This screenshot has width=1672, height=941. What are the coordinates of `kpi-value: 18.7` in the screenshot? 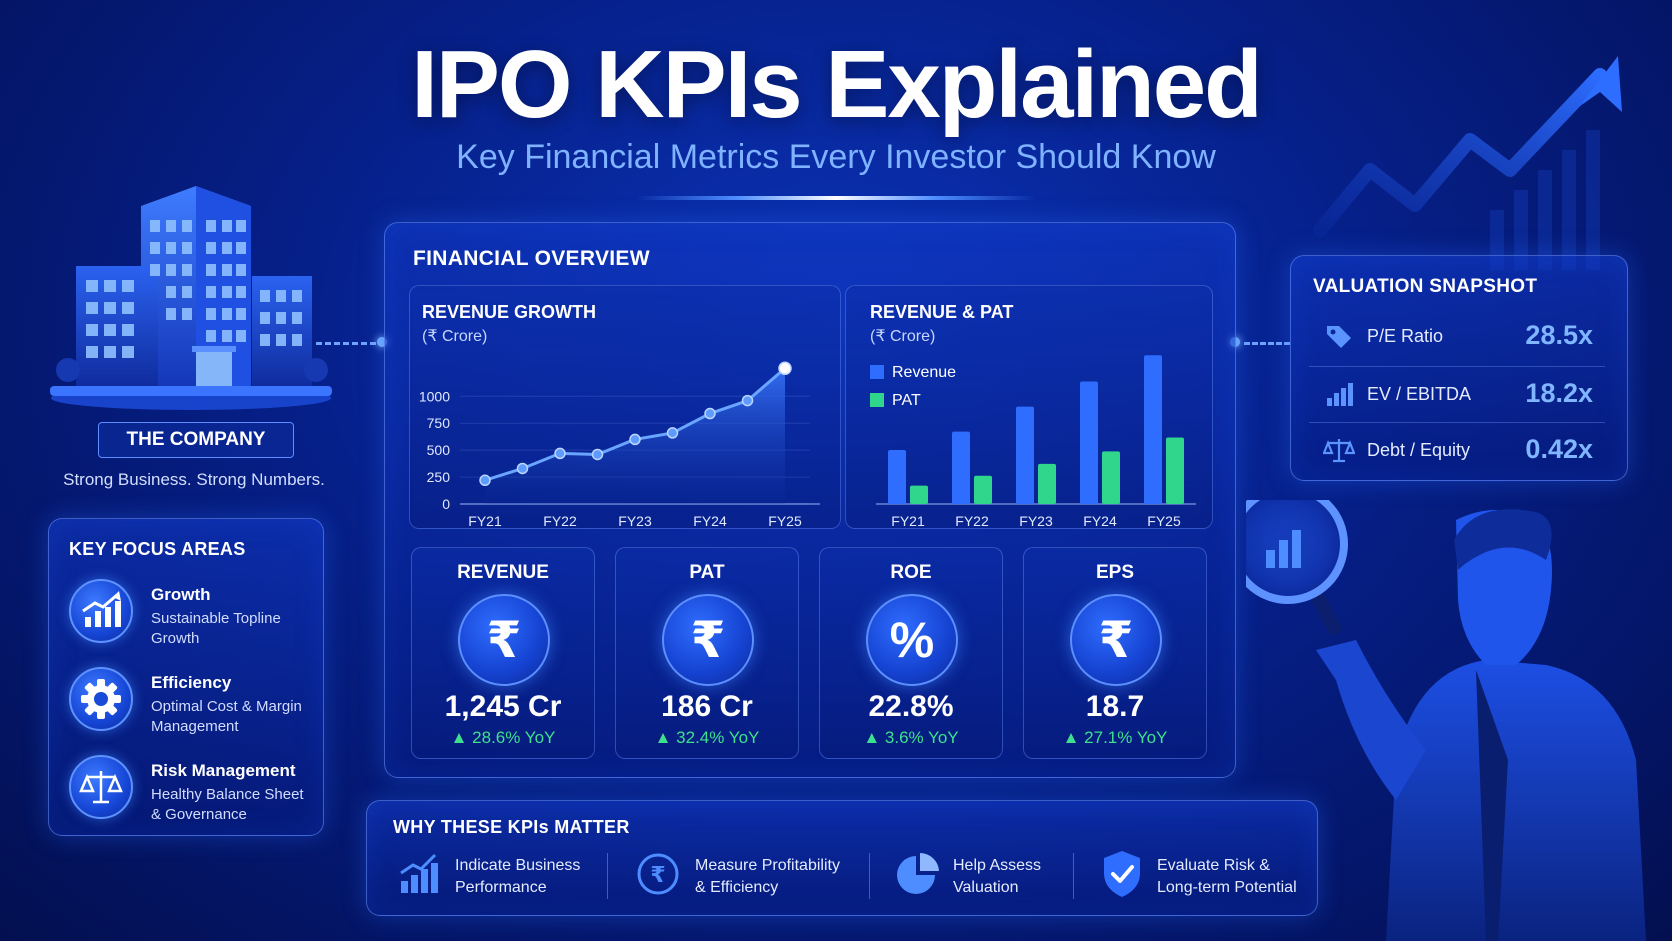 It's located at (1115, 706).